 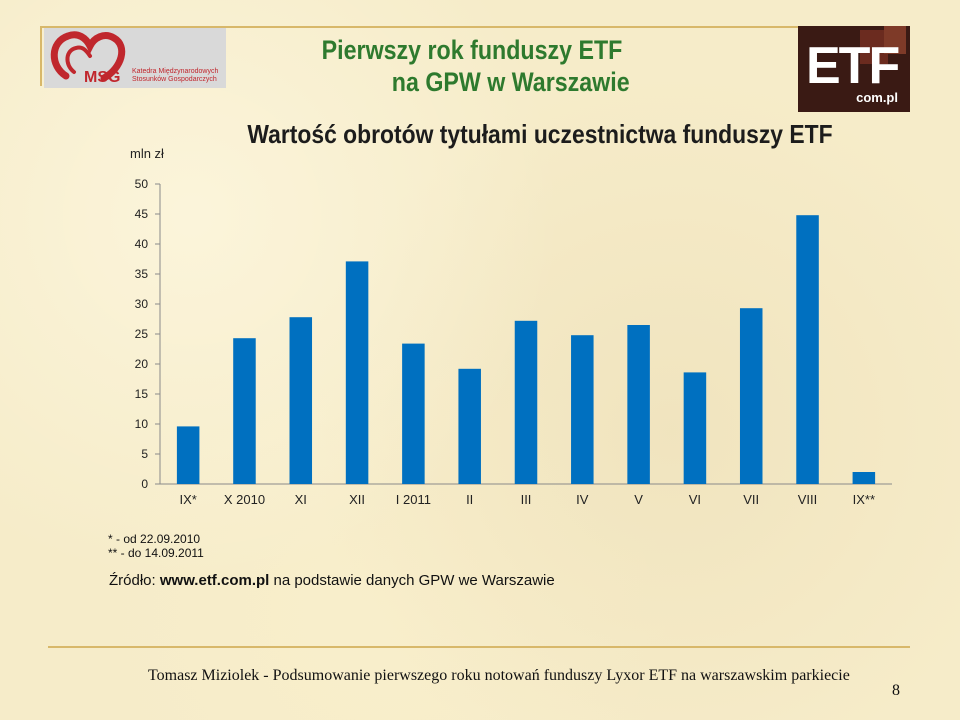 I want to click on y-tick-label: 0, so click(x=144, y=484).